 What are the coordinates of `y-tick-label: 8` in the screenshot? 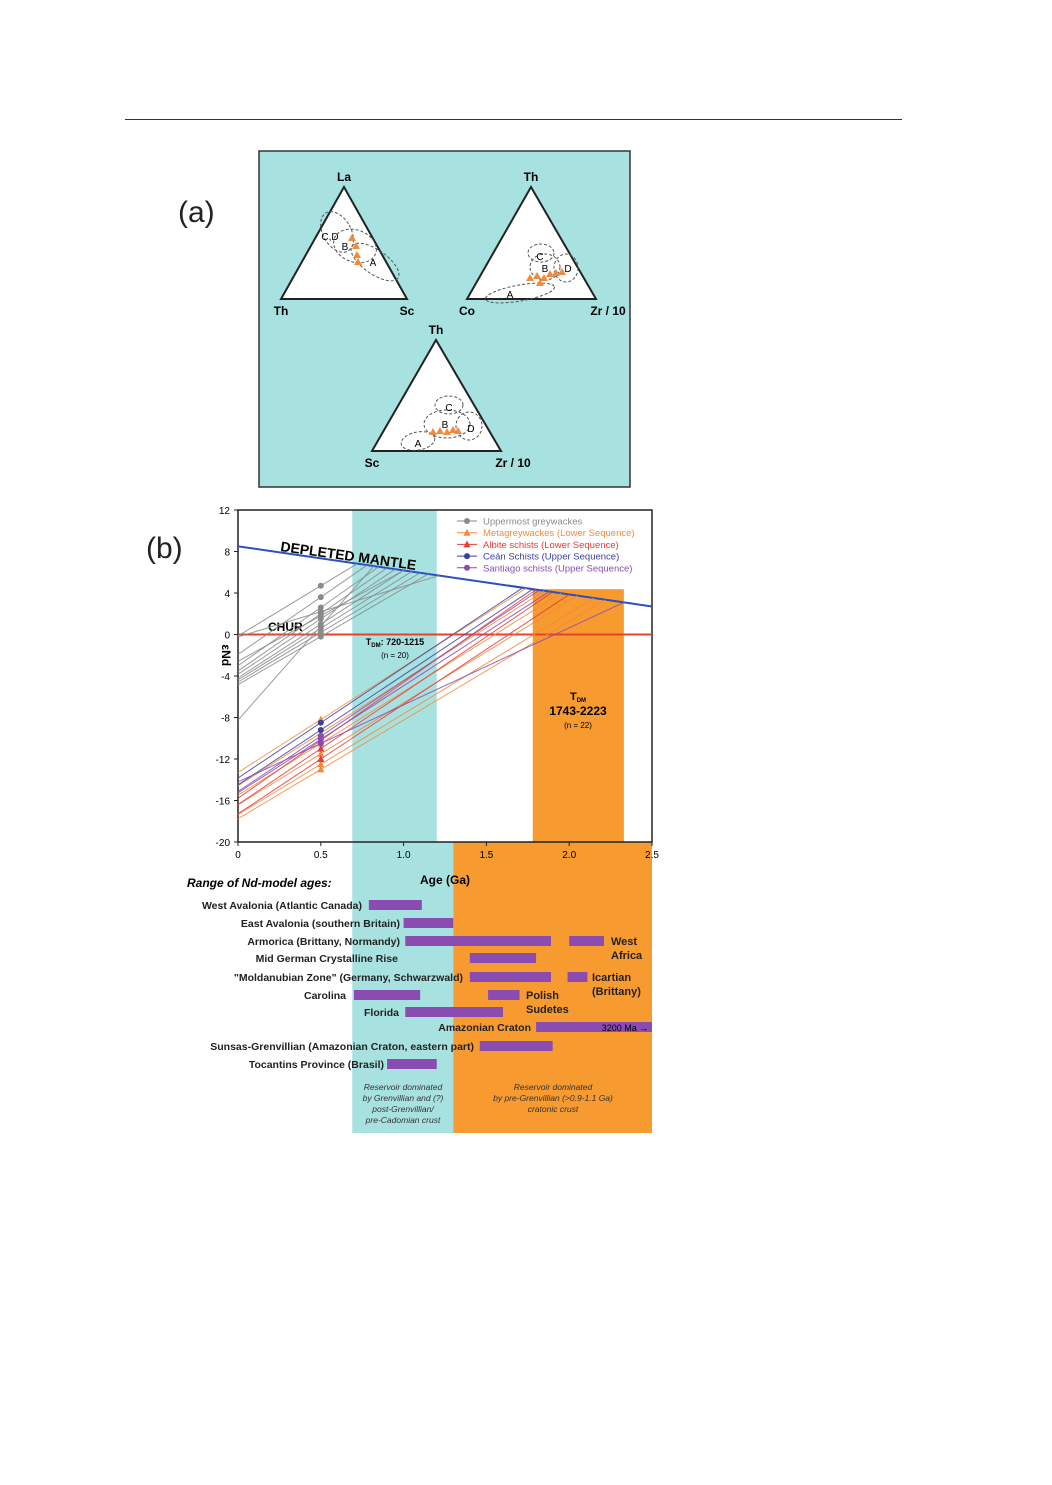 It's located at (227, 553).